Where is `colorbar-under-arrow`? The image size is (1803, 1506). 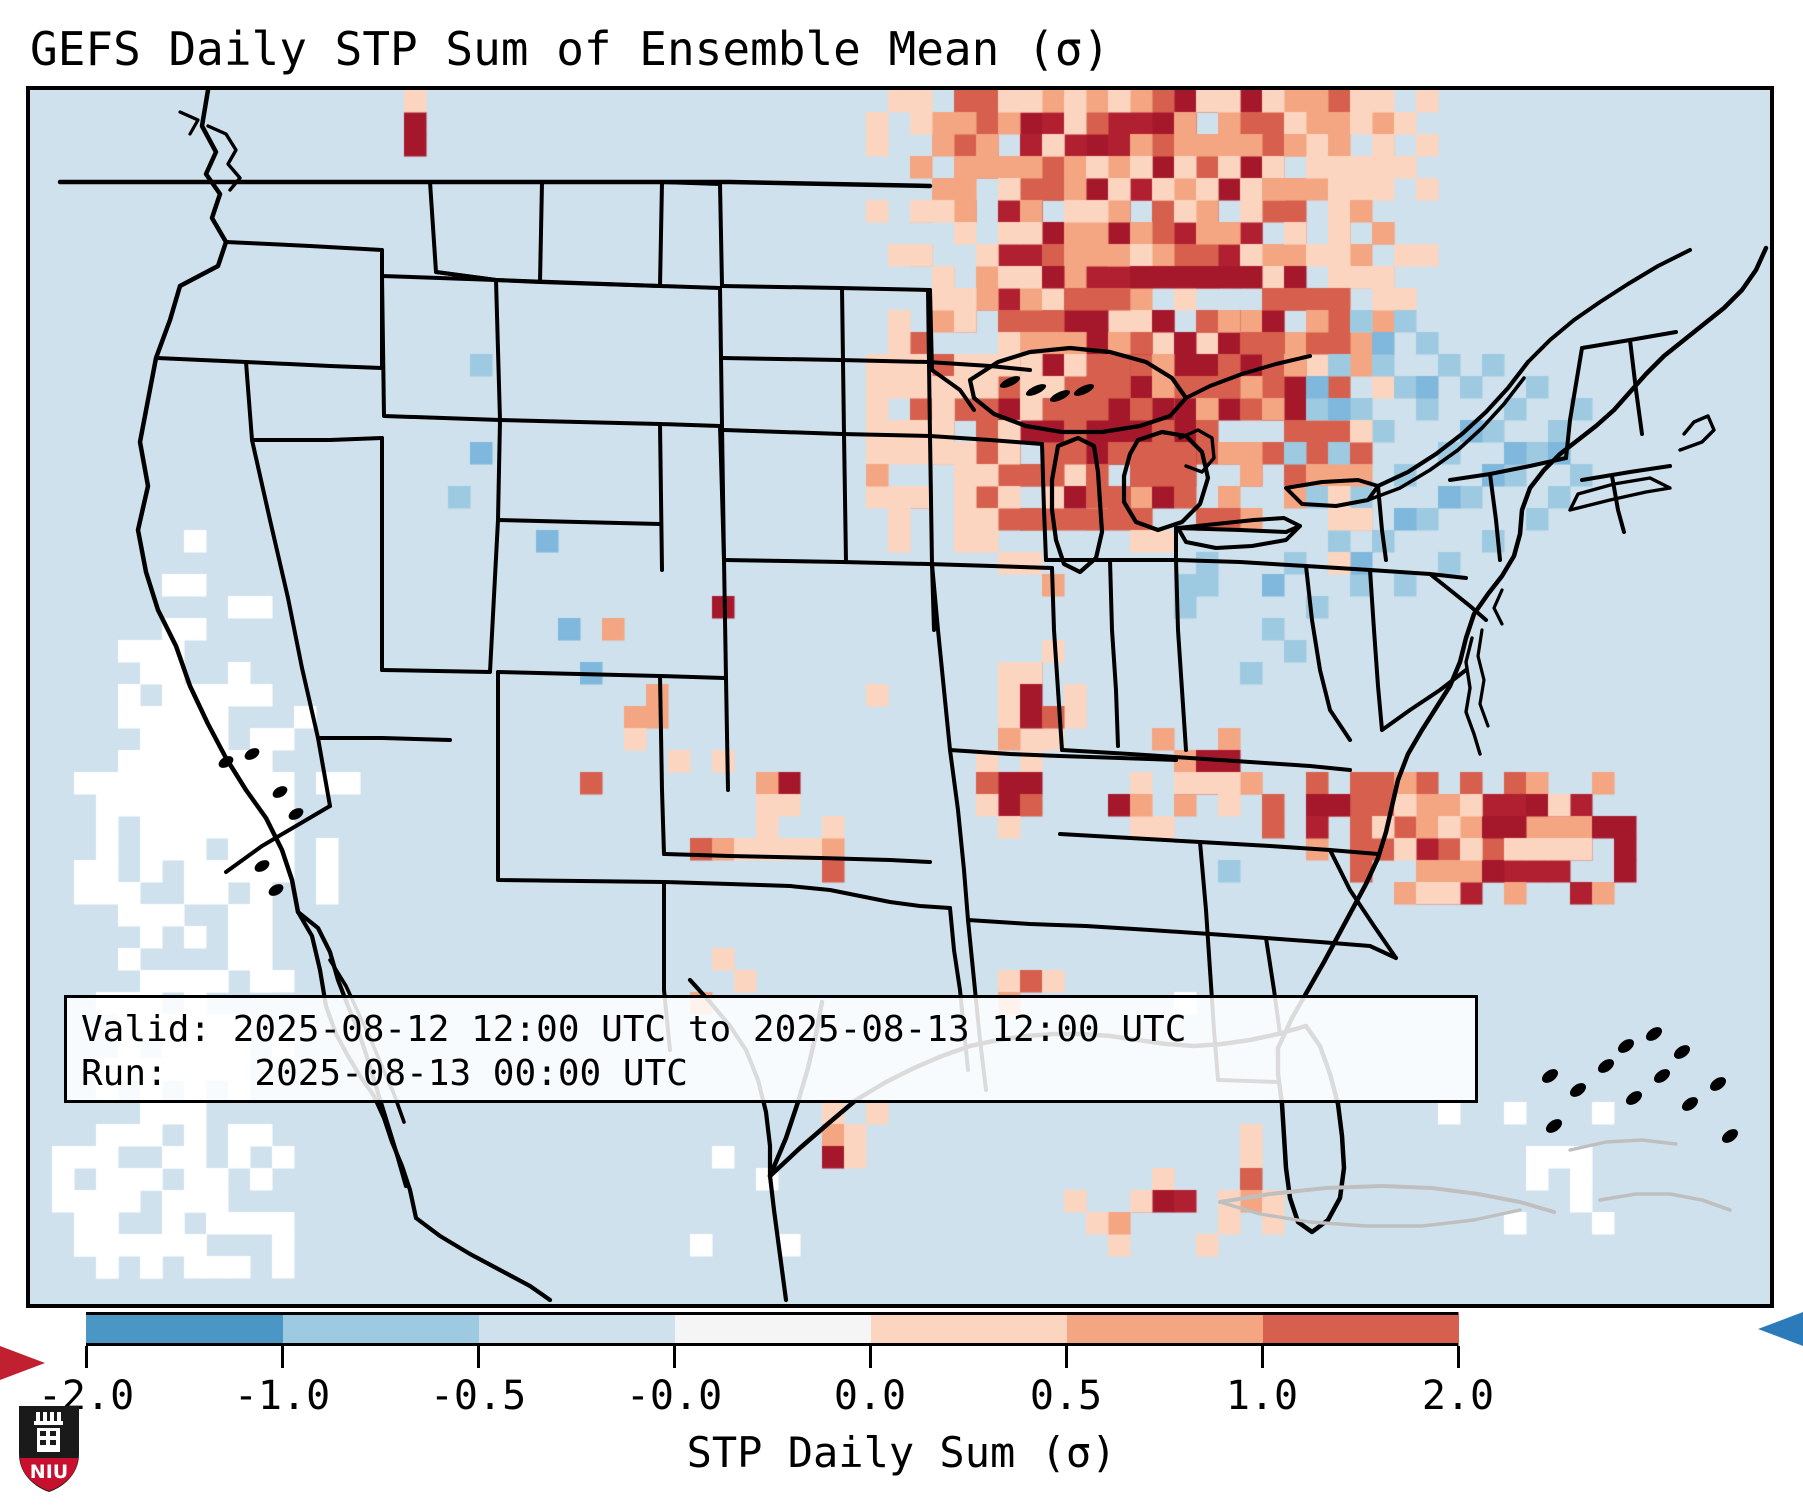 colorbar-under-arrow is located at coordinates (901, 1329).